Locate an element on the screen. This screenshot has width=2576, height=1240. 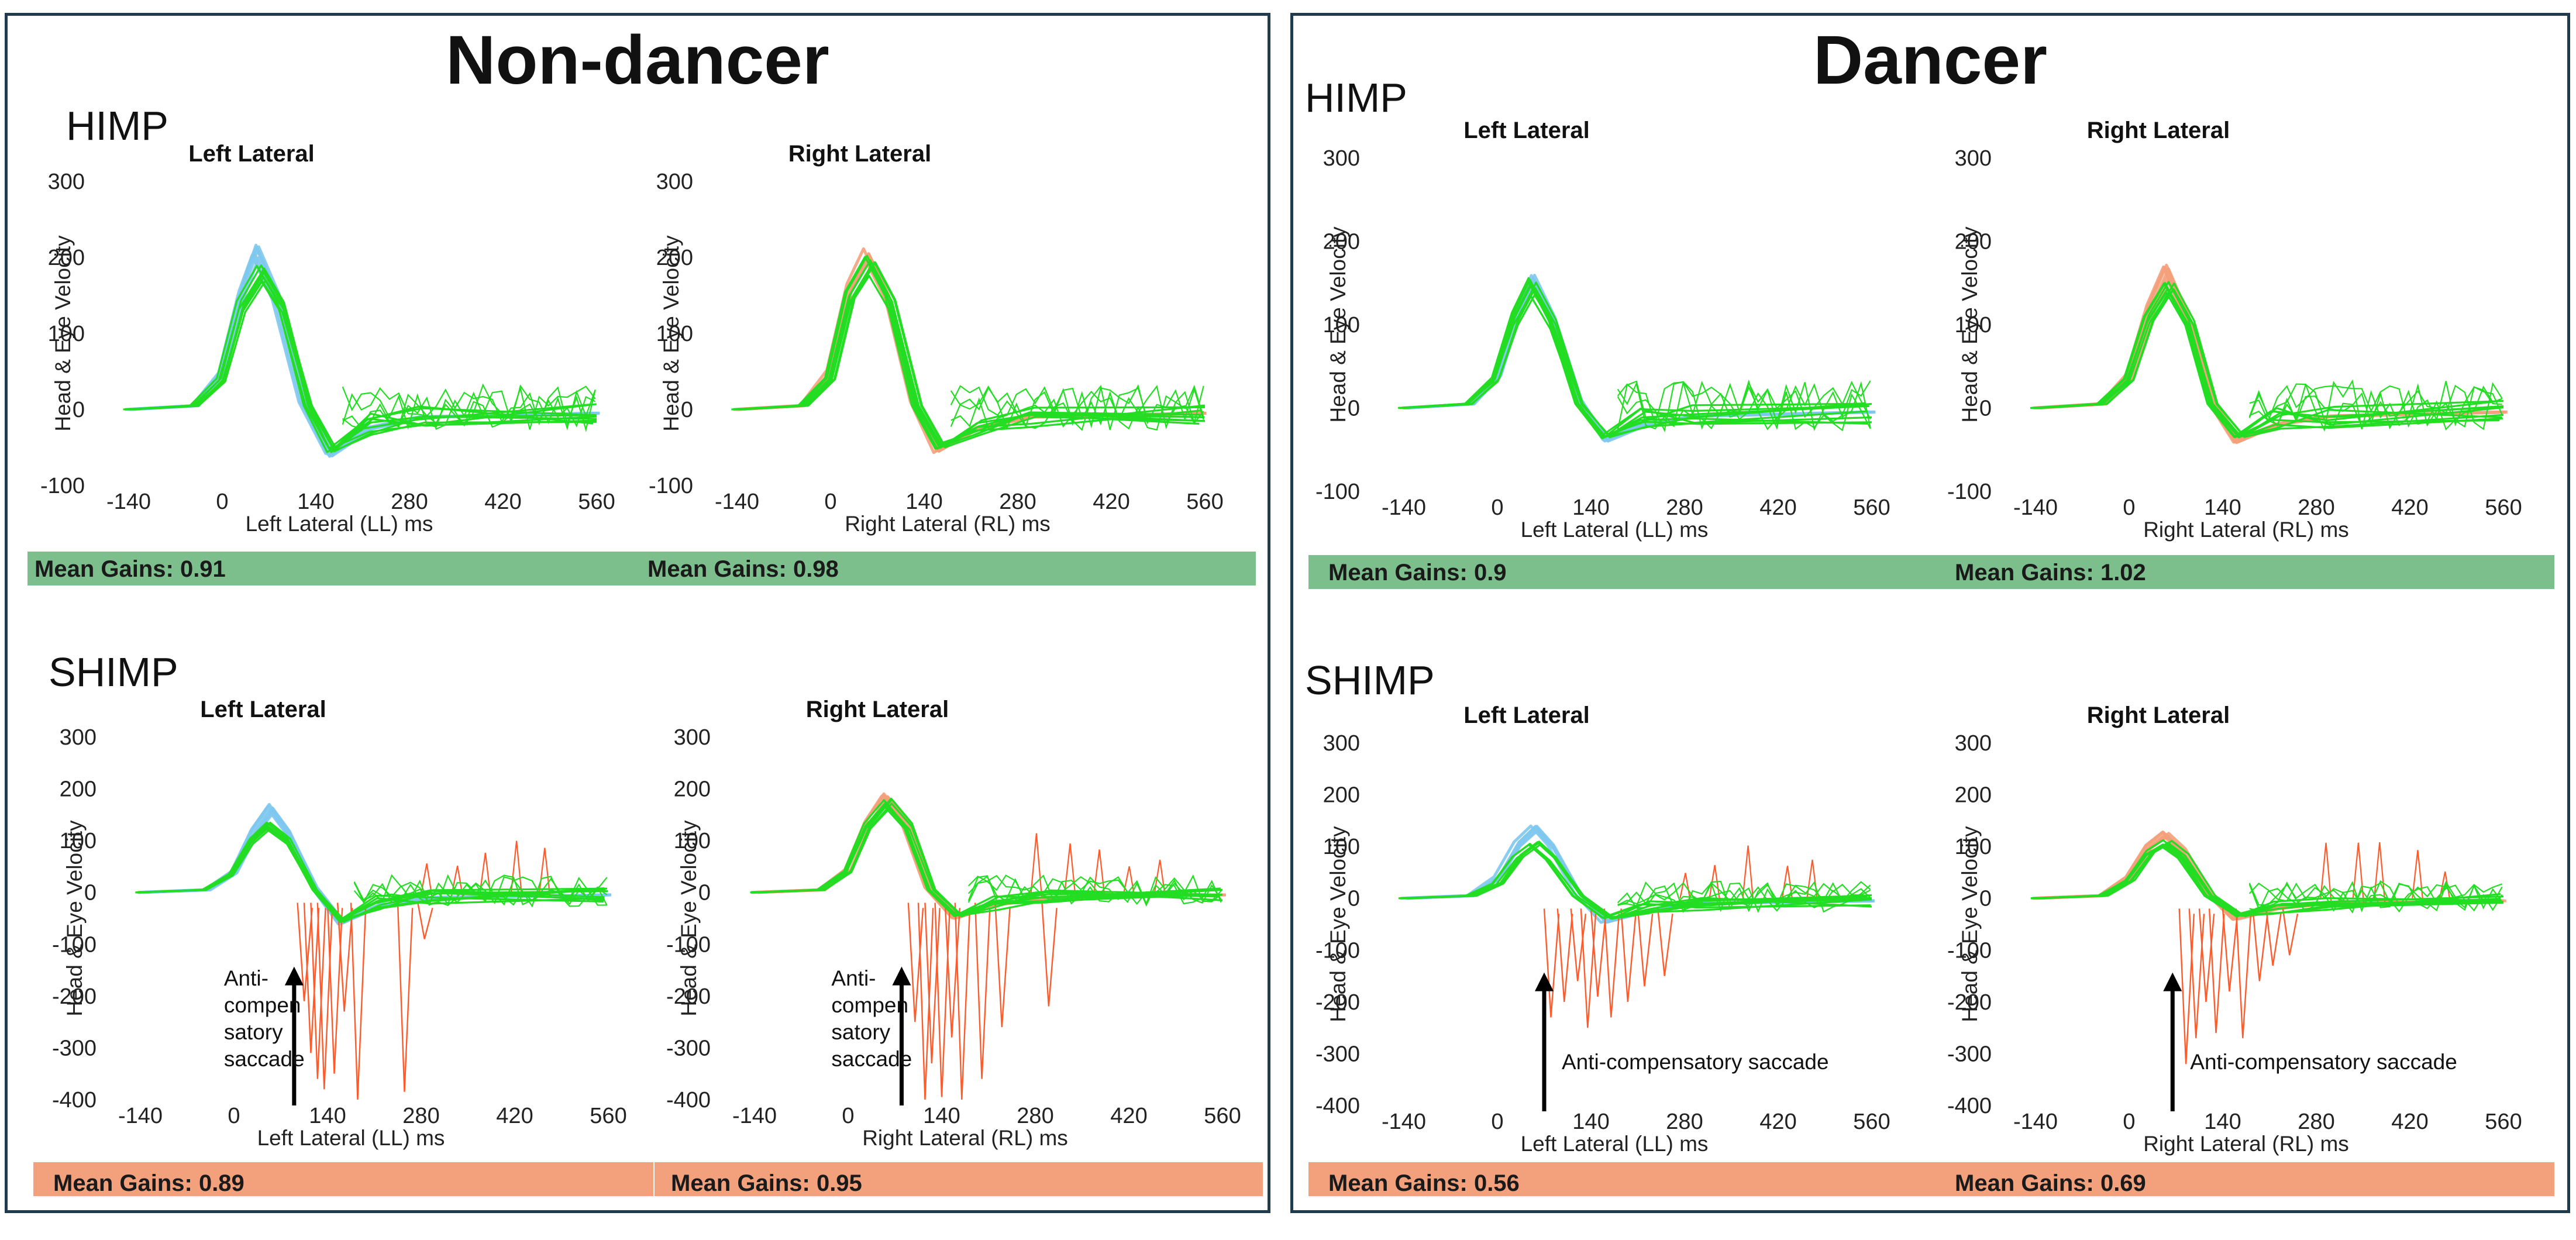
nd-himp-right-ytick: 0 is located at coordinates (687, 410).